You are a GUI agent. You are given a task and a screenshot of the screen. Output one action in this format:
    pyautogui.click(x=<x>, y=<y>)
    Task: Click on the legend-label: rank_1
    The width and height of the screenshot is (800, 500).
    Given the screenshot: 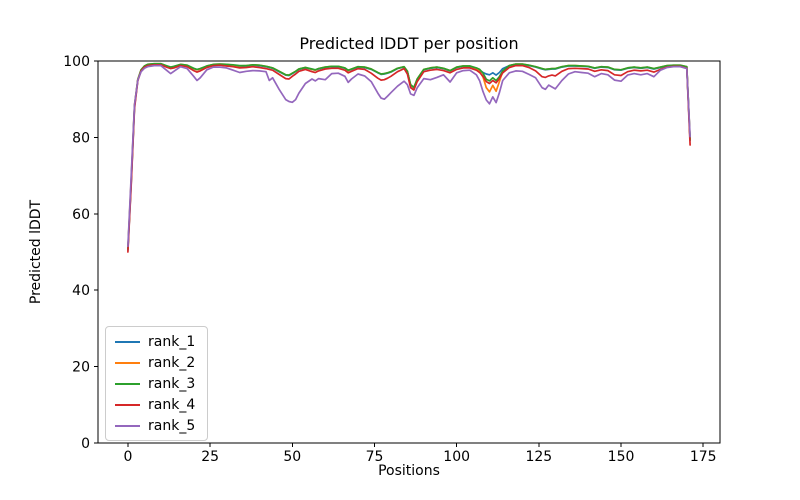 What is the action you would take?
    pyautogui.click(x=172, y=341)
    